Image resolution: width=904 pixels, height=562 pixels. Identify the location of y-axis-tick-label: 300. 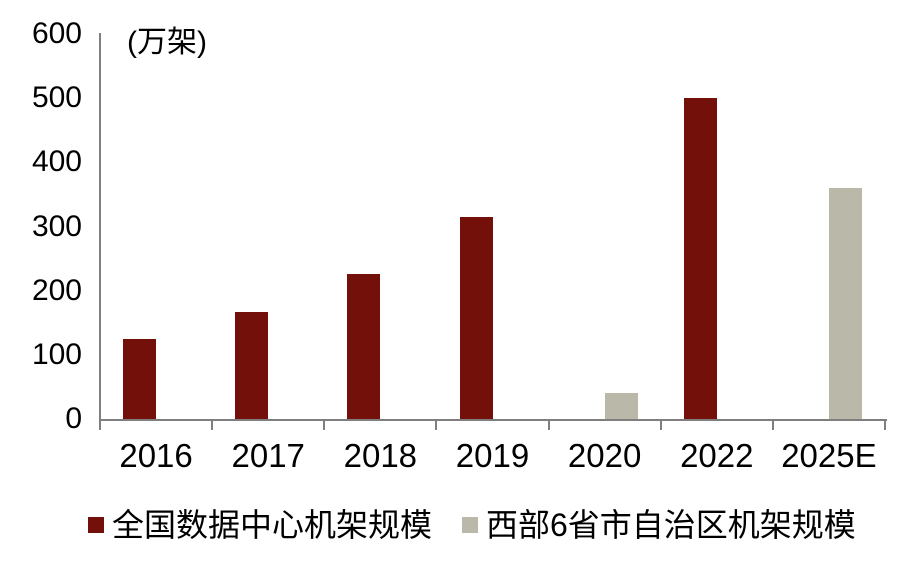
(56, 226).